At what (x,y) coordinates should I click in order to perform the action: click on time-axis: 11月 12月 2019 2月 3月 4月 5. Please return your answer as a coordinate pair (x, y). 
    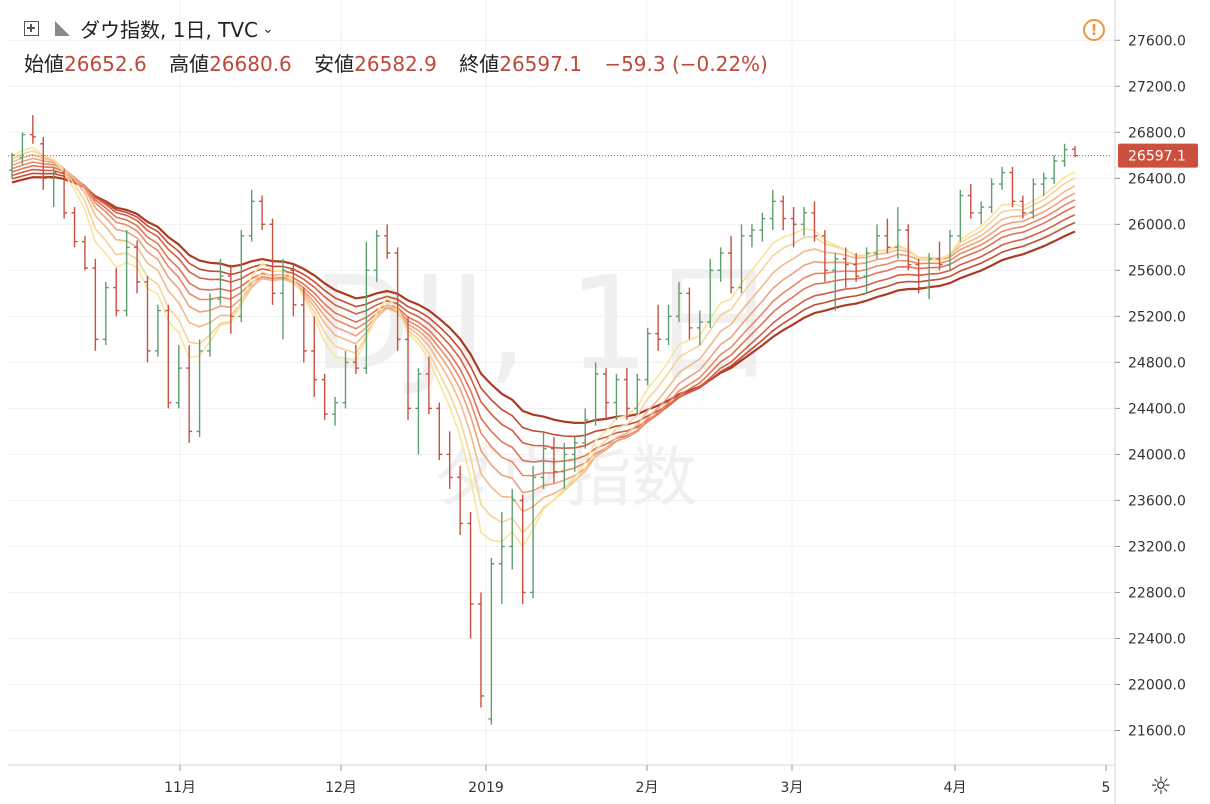
    Looking at the image, I should click on (637, 780).